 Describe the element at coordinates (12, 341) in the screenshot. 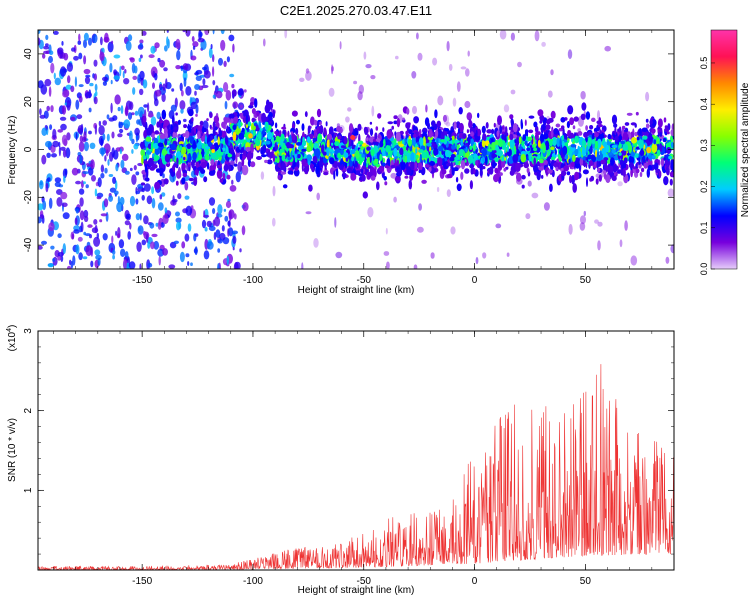

I see `snr-y-multiplier-base: (x10` at that location.